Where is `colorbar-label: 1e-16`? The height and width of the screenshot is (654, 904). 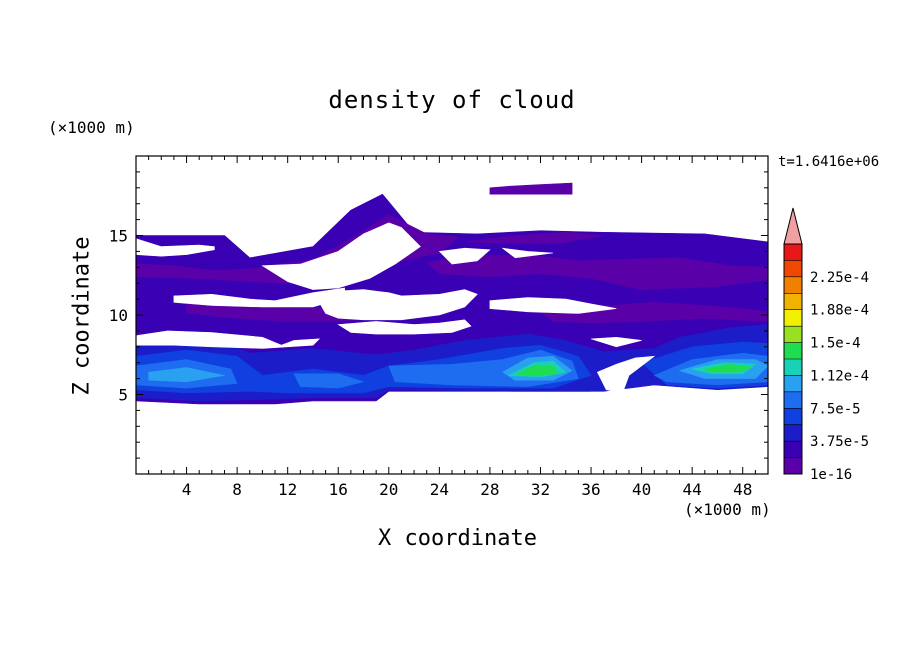
colorbar-label: 1e-16 is located at coordinates (831, 475).